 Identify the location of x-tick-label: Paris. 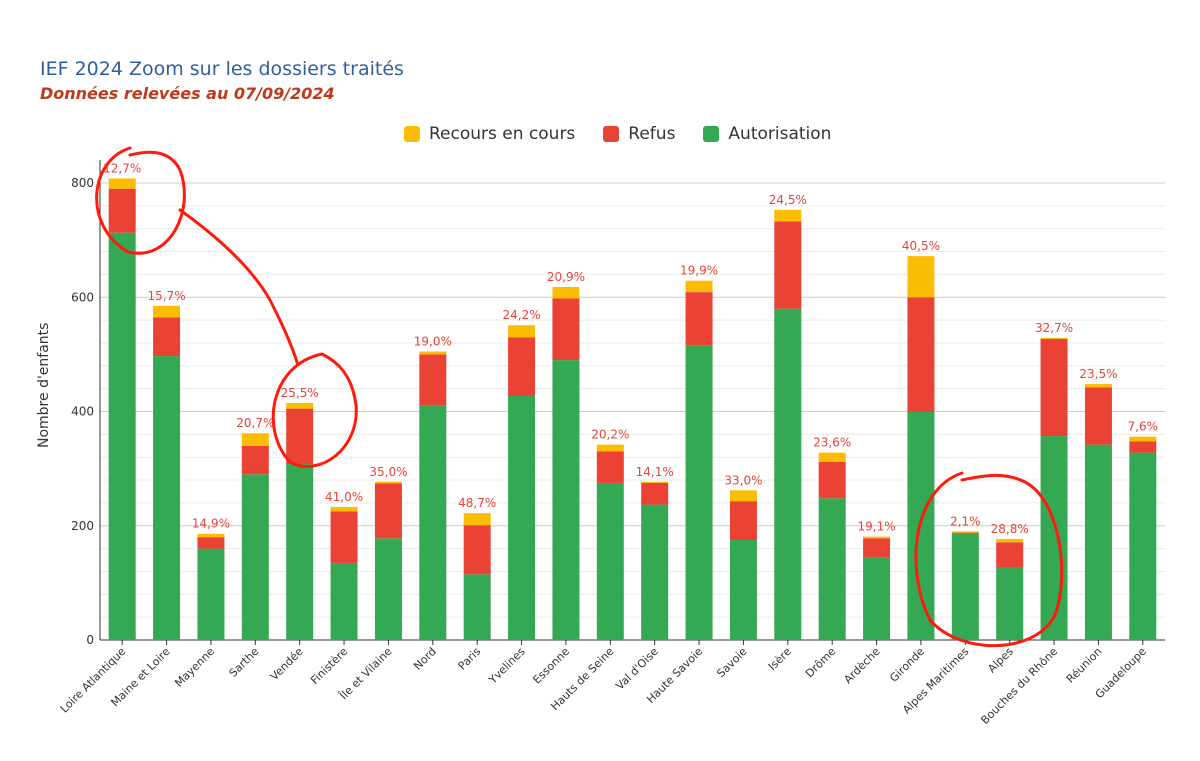
(470, 659).